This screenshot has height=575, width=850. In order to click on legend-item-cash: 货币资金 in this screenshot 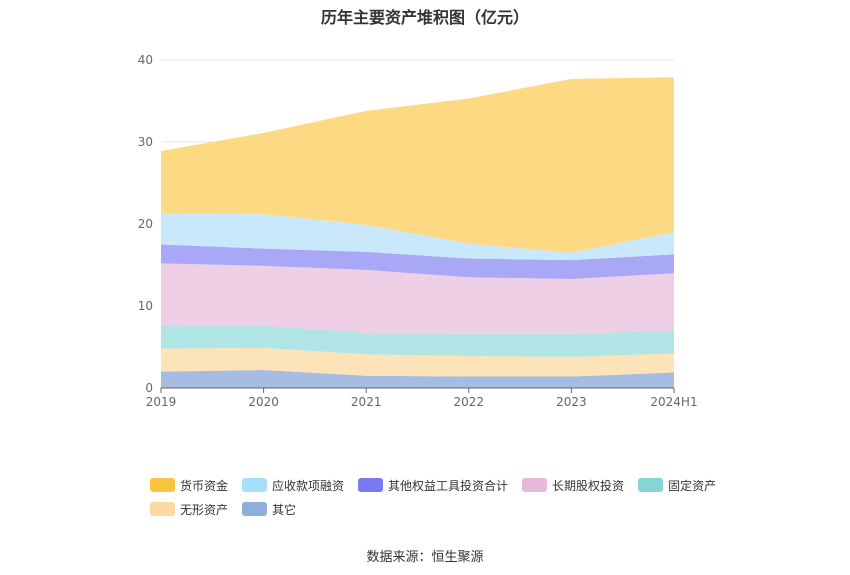, I will do `click(189, 485)`.